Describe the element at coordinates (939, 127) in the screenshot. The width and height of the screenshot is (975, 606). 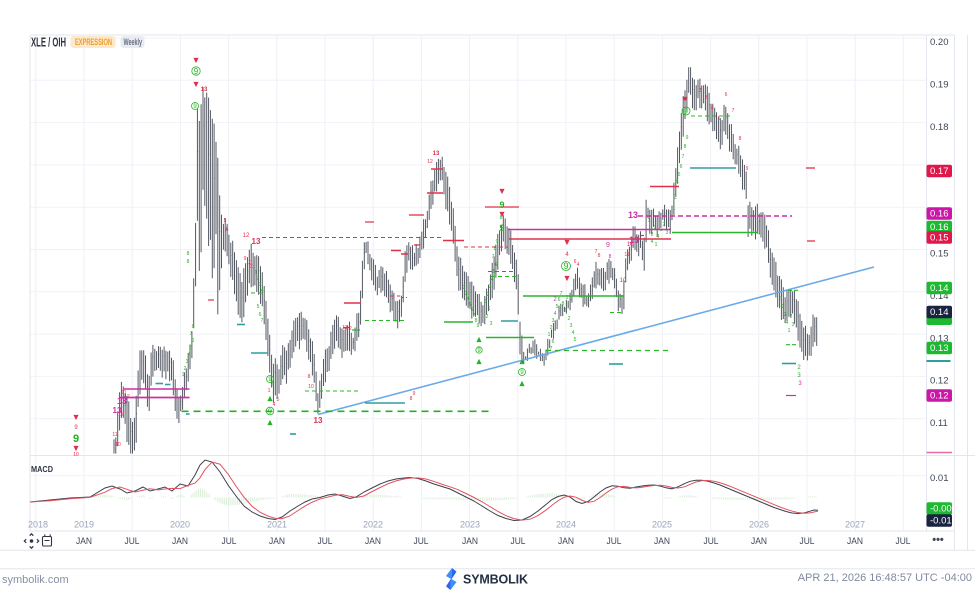
I see `svg-text: 0.18` at that location.